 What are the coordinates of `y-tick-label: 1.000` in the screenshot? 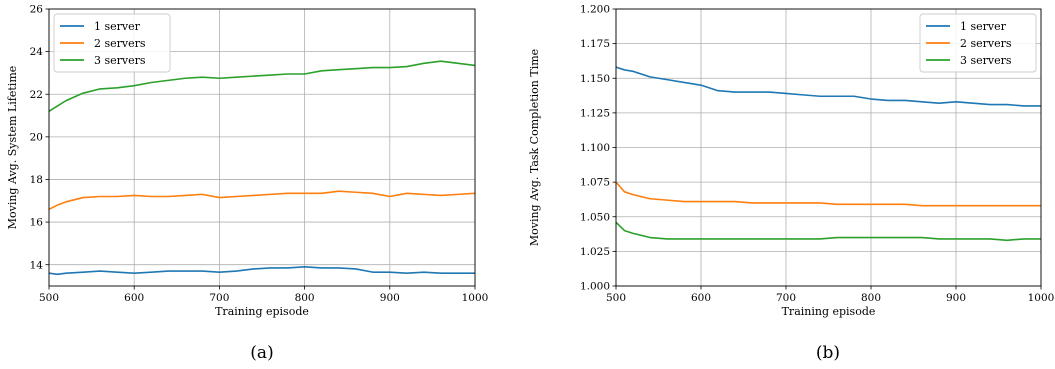 It's located at (595, 287).